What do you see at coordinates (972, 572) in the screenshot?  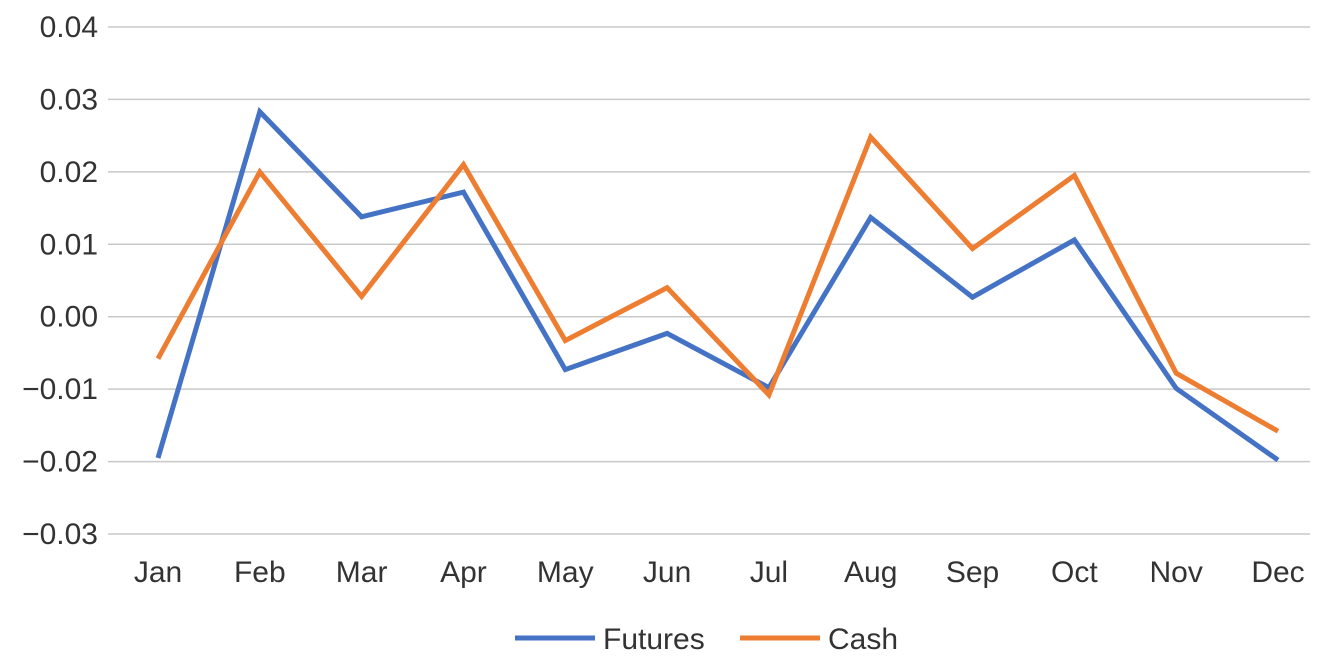 I see `x-tick-label: Sep` at bounding box center [972, 572].